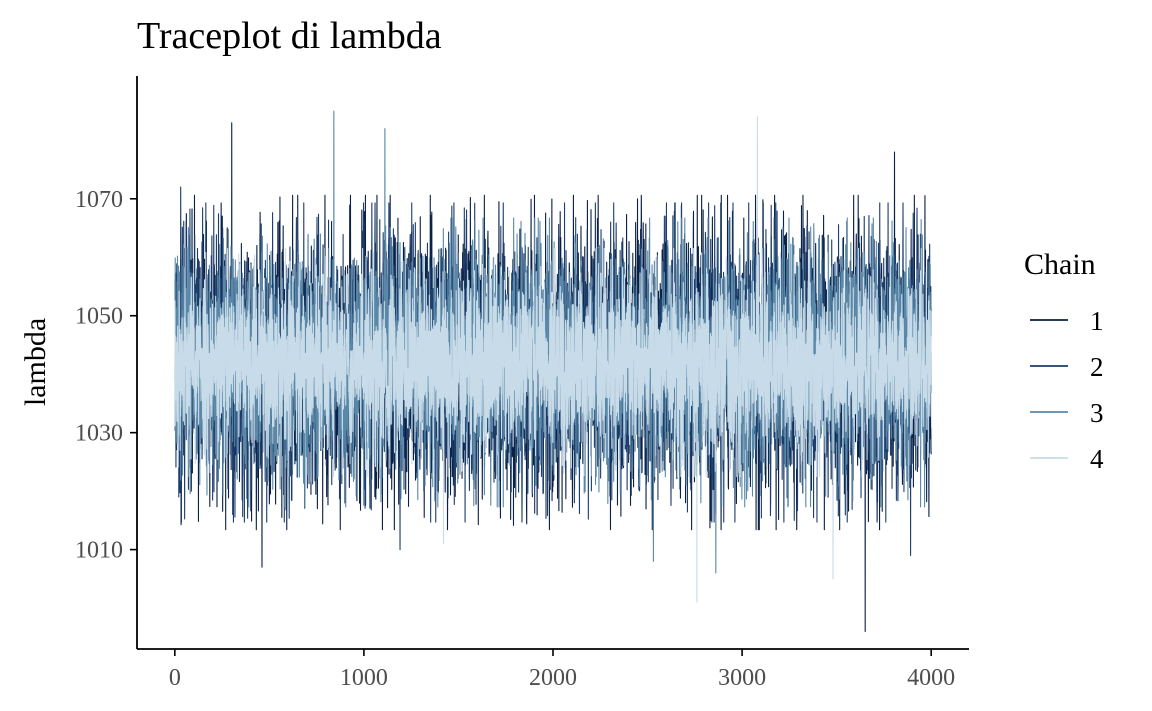 This screenshot has width=1152, height=711. What do you see at coordinates (106, 375) in the screenshot?
I see `y-axis-ticks: 1010 1030 1050 1070` at bounding box center [106, 375].